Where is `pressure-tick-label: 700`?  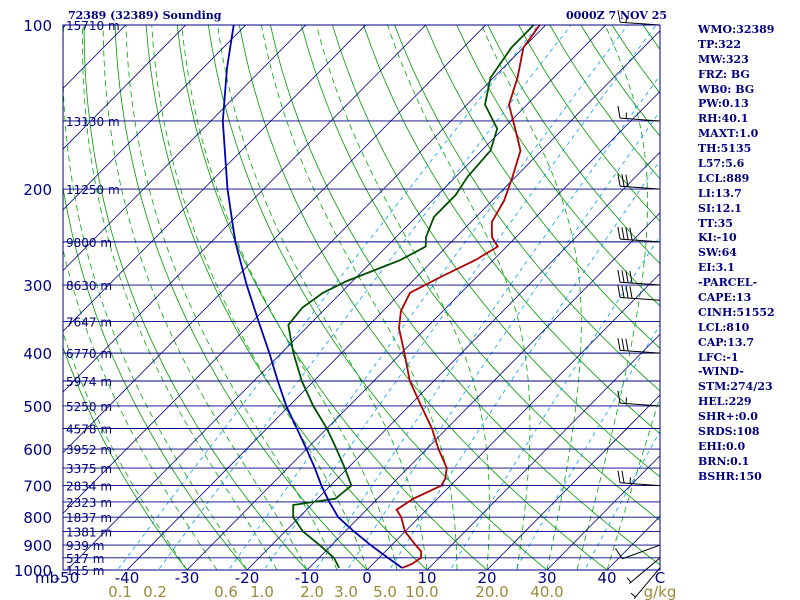
pressure-tick-label: 700 is located at coordinates (37, 487).